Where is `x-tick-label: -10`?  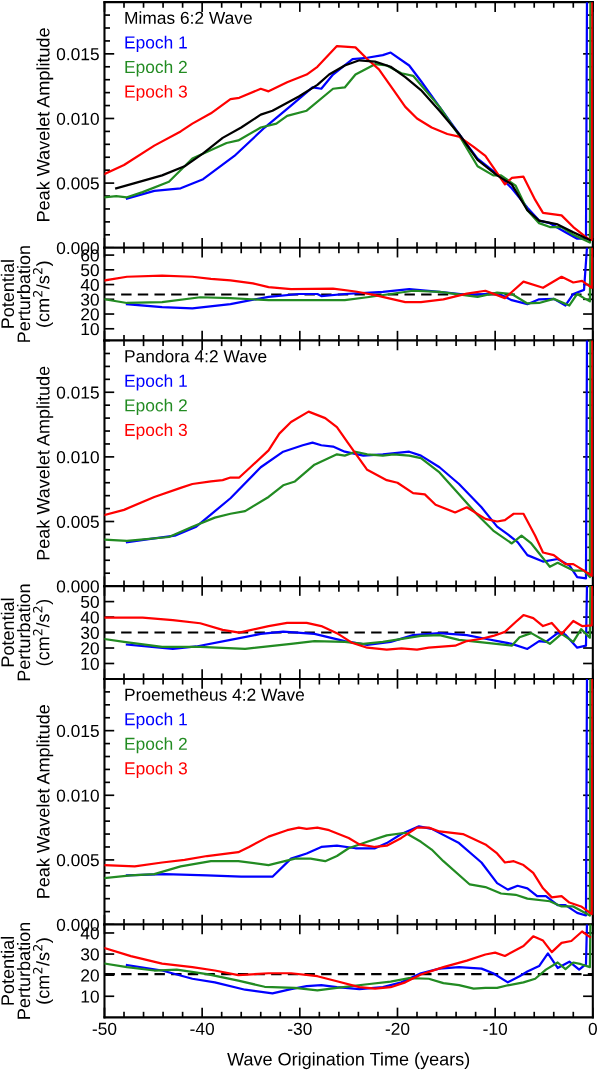 x-tick-label: -10 is located at coordinates (495, 1028).